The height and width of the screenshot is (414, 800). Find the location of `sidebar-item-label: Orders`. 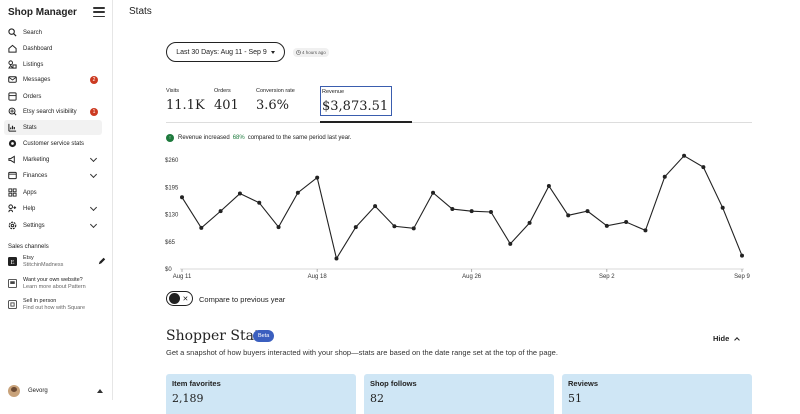

sidebar-item-label: Orders is located at coordinates (32, 96).